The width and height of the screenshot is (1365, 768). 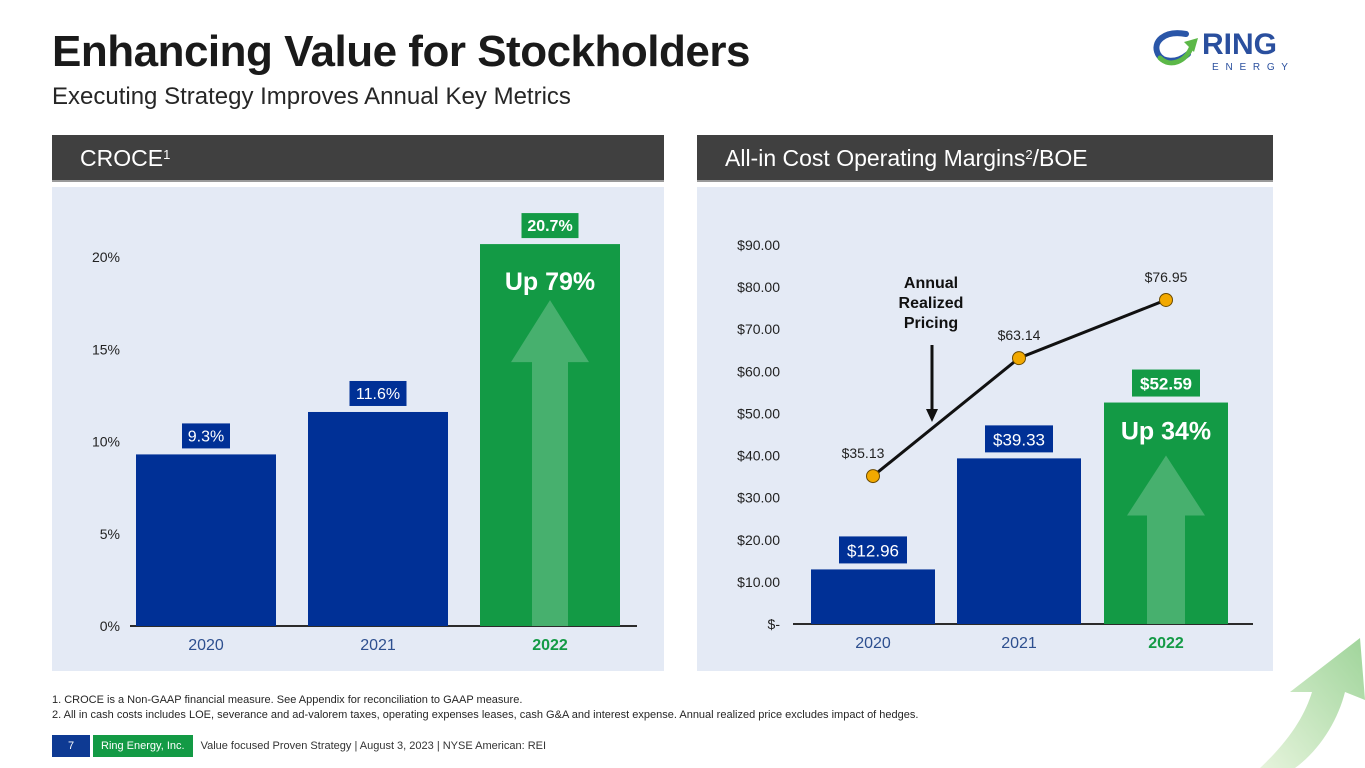 I want to click on footnote-ref: 2, so click(x=1029, y=154).